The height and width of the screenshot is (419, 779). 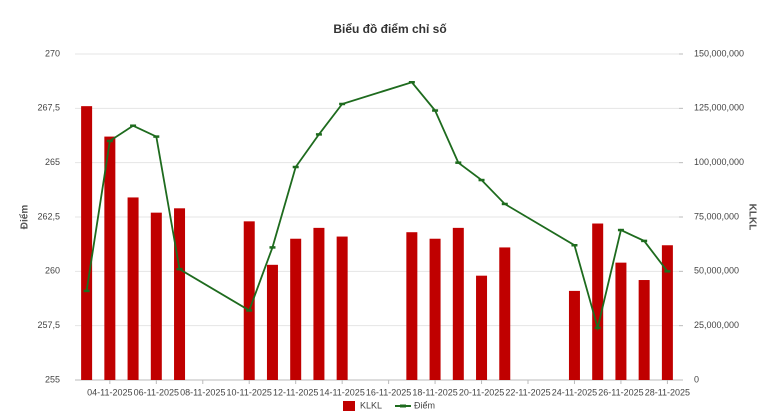 I want to click on y-tick-label: 270, so click(x=52, y=53).